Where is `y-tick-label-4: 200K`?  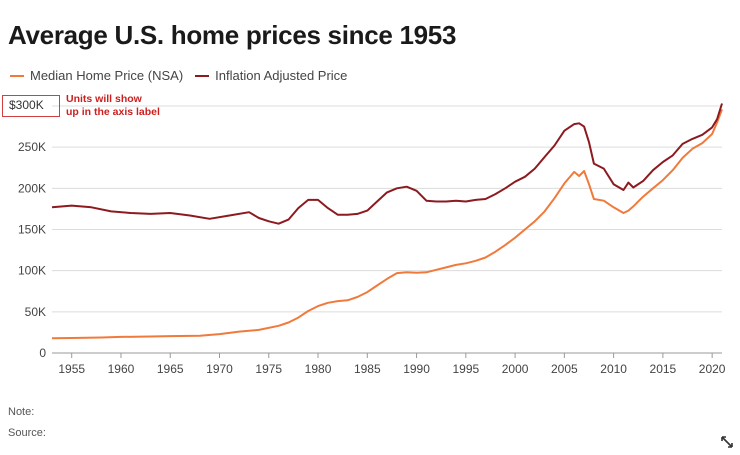
y-tick-label-4: 200K is located at coordinates (32, 188).